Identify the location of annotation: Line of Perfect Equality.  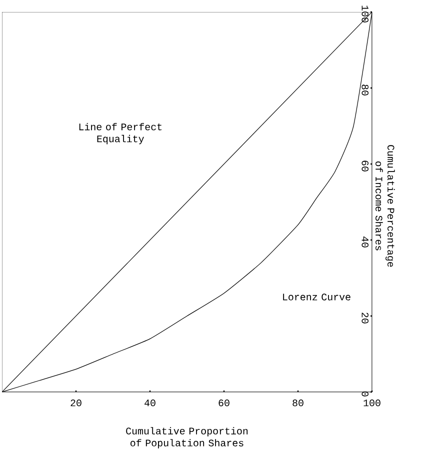
(120, 133).